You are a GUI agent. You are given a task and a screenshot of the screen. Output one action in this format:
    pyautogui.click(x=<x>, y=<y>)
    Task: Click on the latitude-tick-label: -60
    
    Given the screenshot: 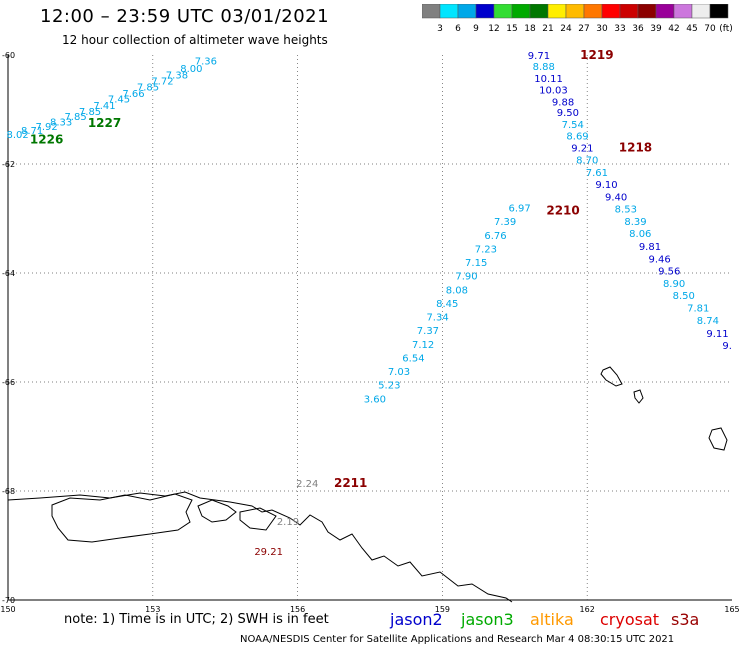 What is the action you would take?
    pyautogui.click(x=8, y=55)
    